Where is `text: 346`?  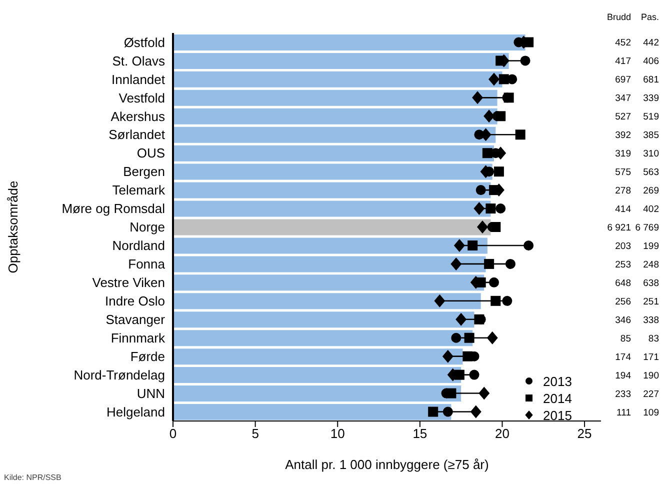 text: 346 is located at coordinates (623, 320).